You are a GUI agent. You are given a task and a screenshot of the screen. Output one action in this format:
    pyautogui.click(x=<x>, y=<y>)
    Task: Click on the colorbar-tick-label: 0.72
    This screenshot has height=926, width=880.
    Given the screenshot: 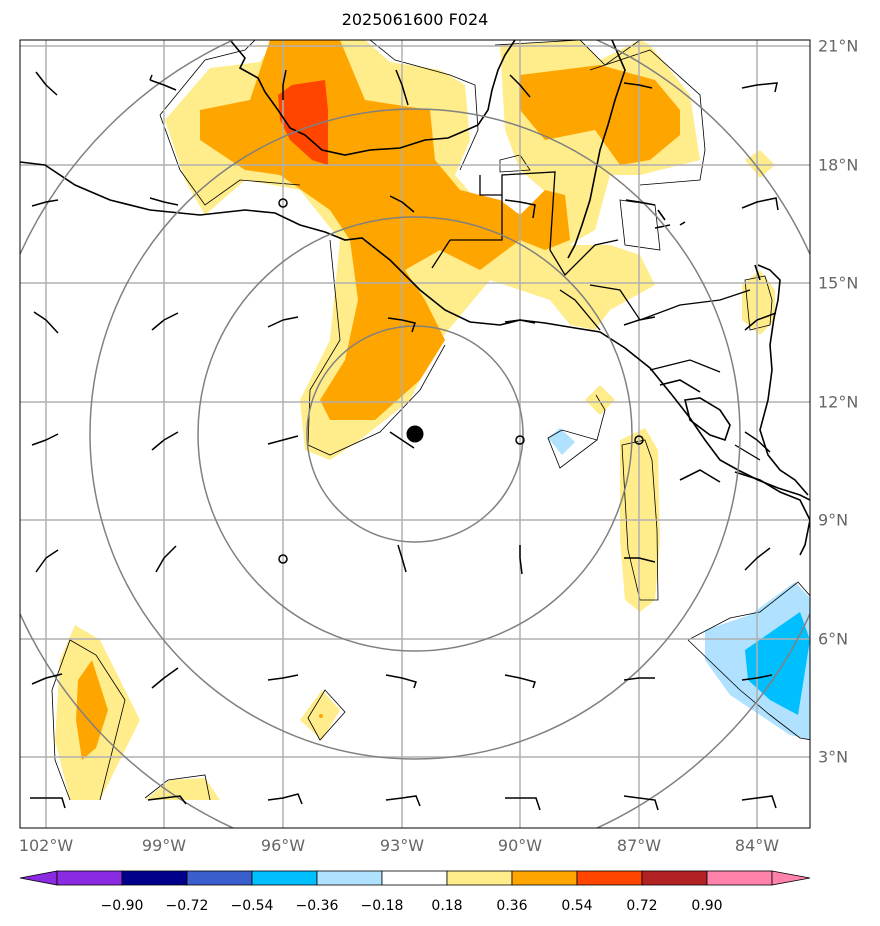 What is the action you would take?
    pyautogui.click(x=642, y=906)
    